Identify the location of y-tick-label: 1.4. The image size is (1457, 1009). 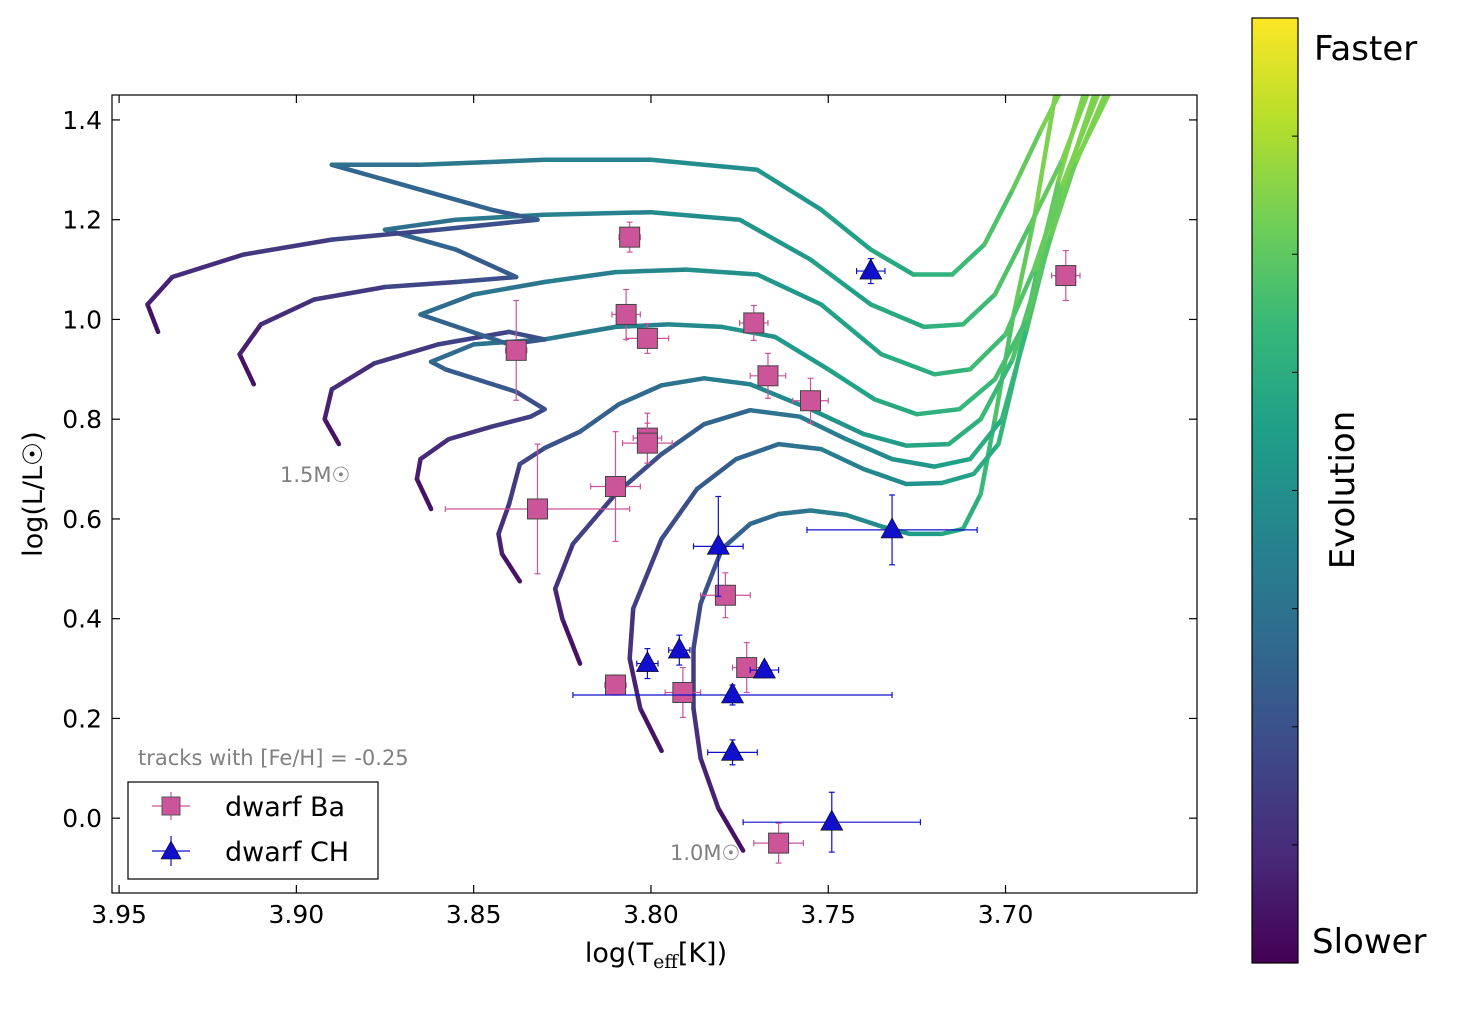
(82, 120).